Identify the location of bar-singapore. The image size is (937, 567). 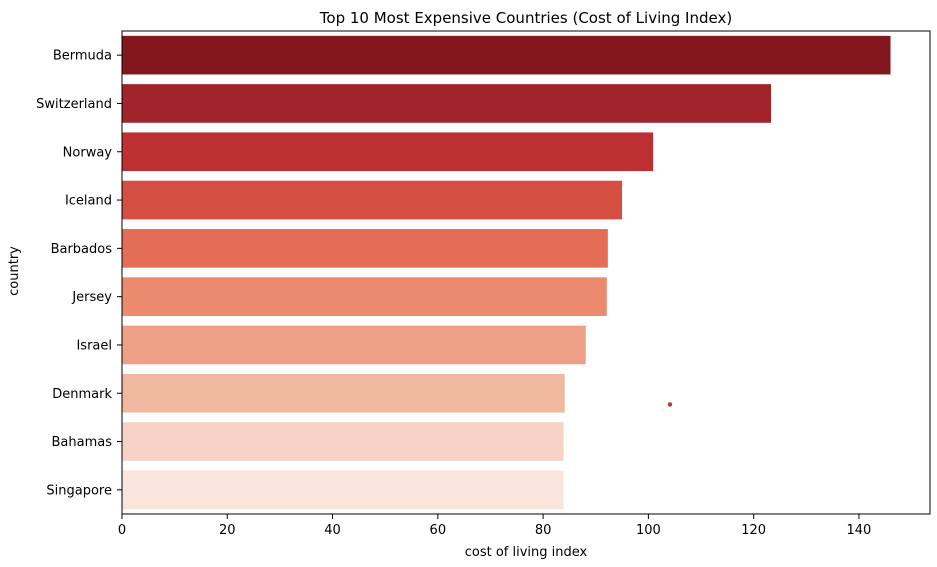
(343, 490).